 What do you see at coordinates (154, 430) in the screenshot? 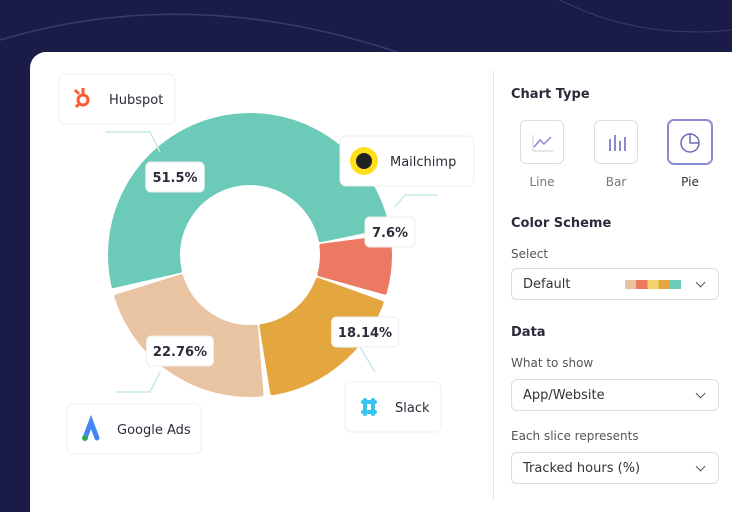
I see `legend-label: Google Ads` at bounding box center [154, 430].